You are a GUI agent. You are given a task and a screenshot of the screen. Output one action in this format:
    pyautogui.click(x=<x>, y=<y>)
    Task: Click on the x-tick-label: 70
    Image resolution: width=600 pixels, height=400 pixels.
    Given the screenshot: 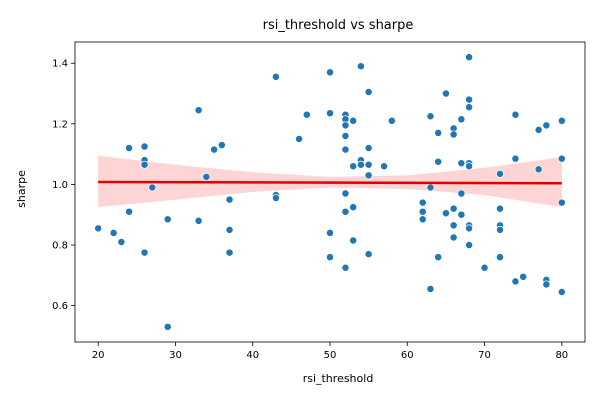 What is the action you would take?
    pyautogui.click(x=484, y=355)
    